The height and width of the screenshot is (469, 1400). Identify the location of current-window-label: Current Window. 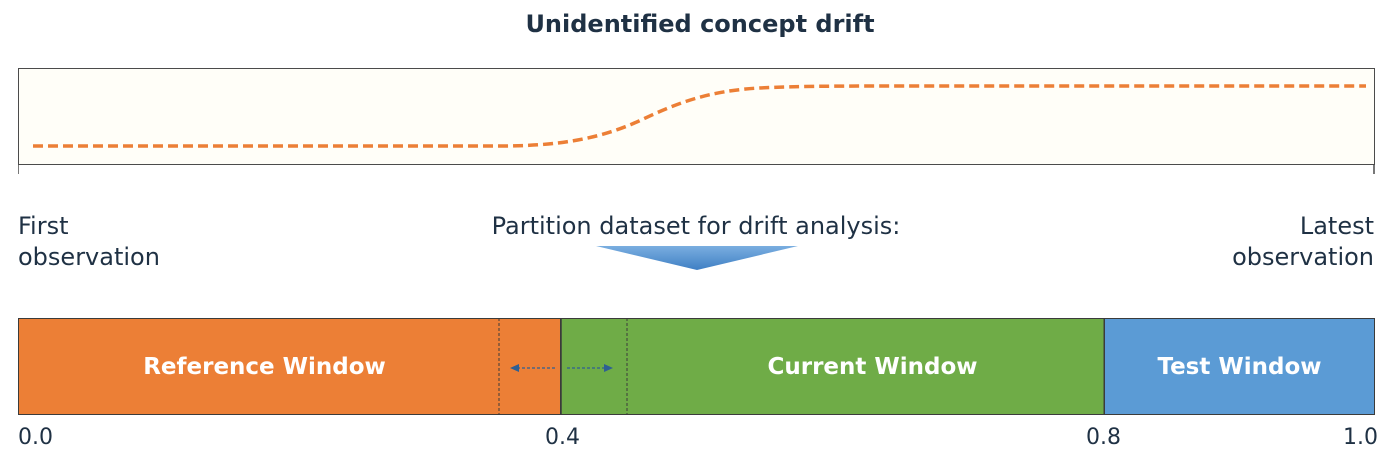
(872, 366).